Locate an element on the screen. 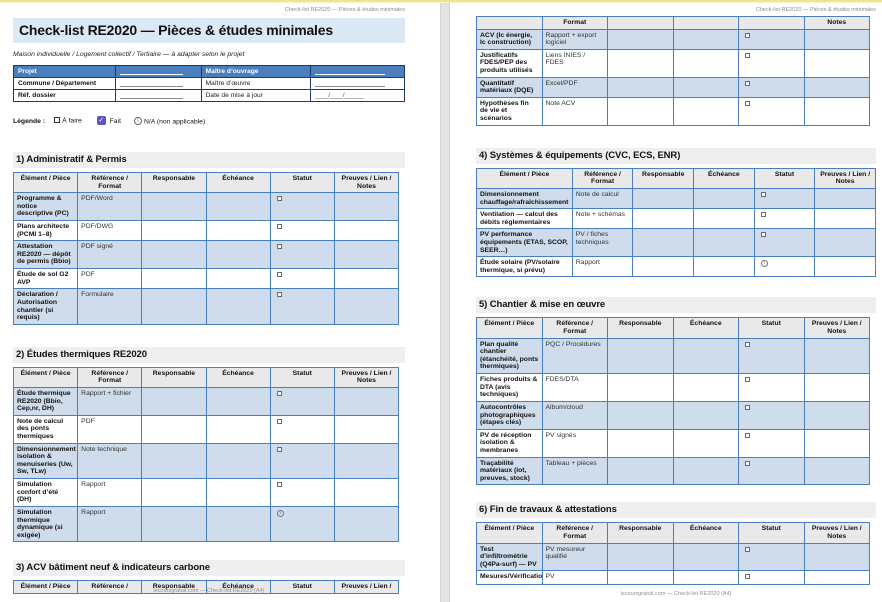 This screenshot has height=602, width=882. maitre-ouvrage-field is located at coordinates (357, 71).